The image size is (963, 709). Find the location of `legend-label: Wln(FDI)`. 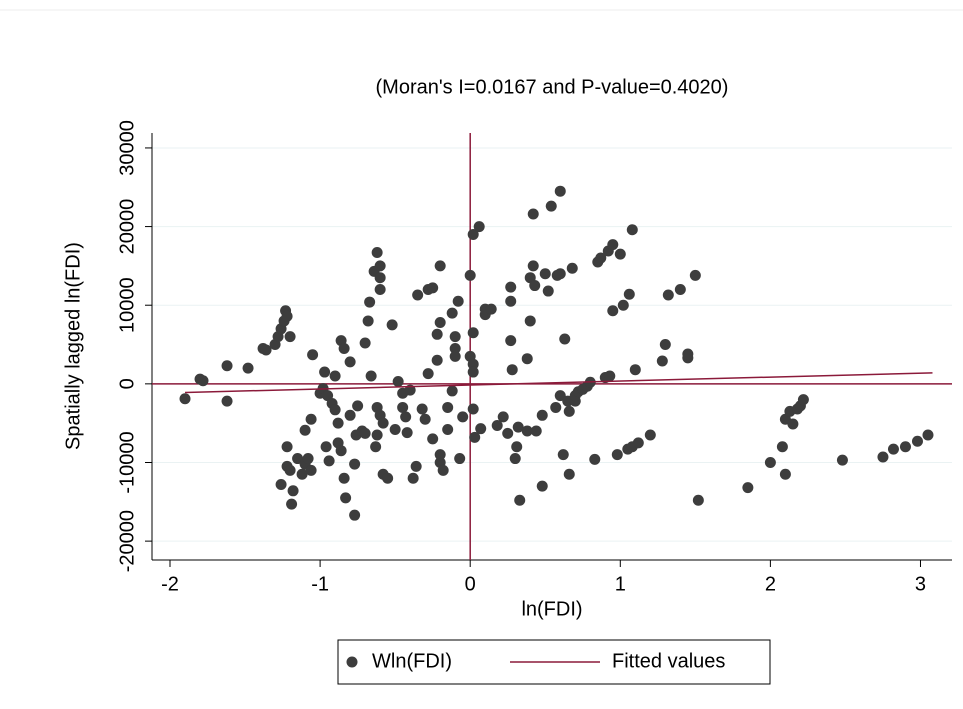

legend-label: Wln(FDI) is located at coordinates (412, 661).